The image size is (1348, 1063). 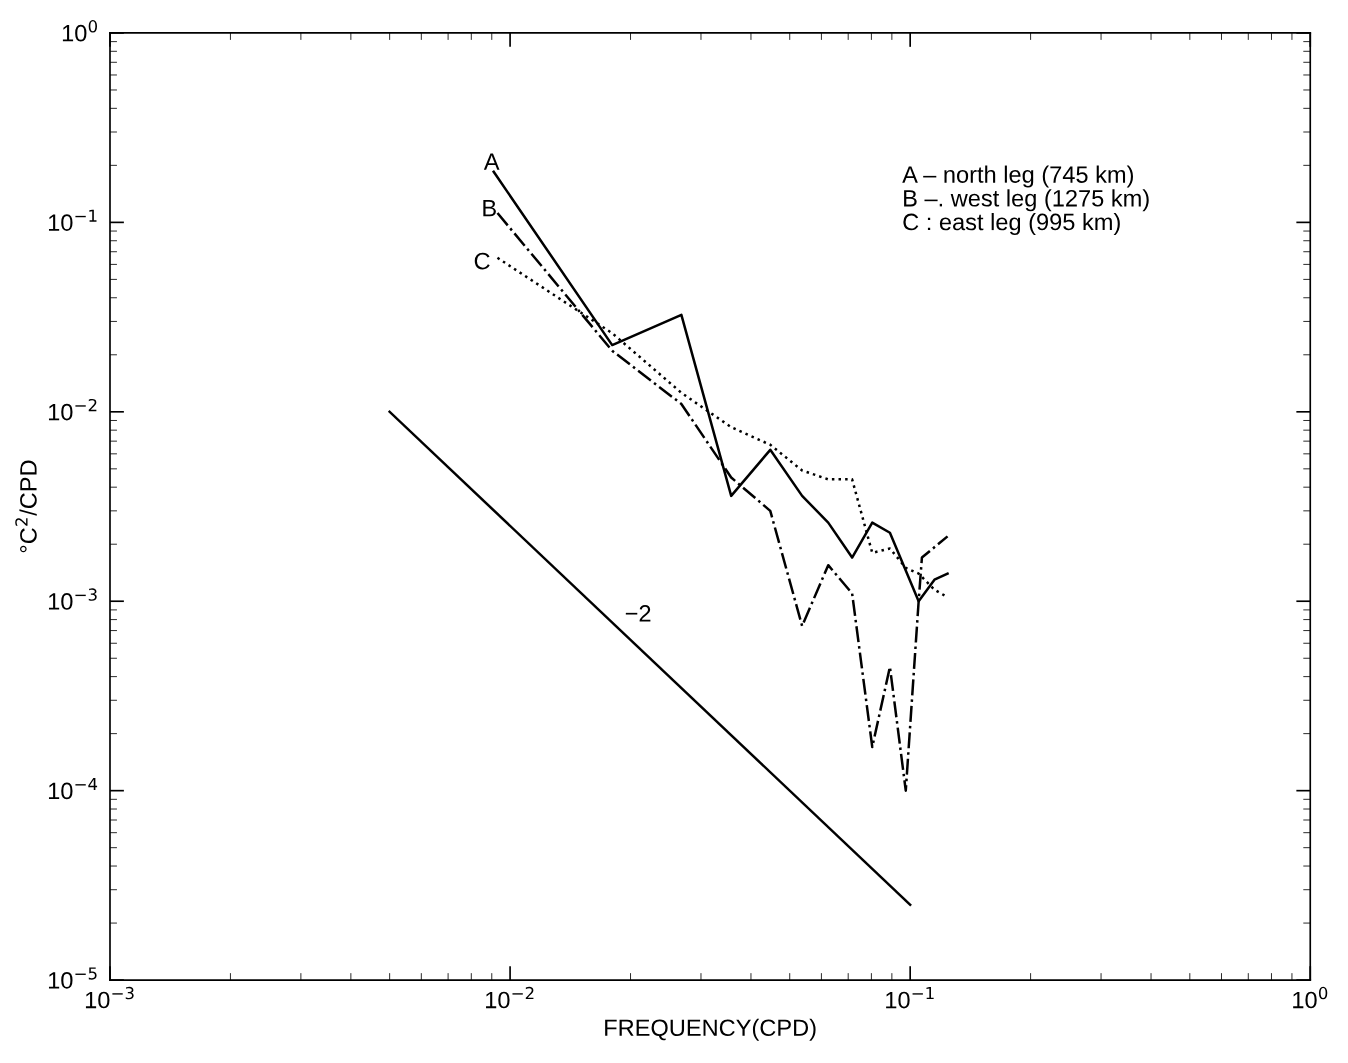 What do you see at coordinates (491, 161) in the screenshot?
I see `annotation: A` at bounding box center [491, 161].